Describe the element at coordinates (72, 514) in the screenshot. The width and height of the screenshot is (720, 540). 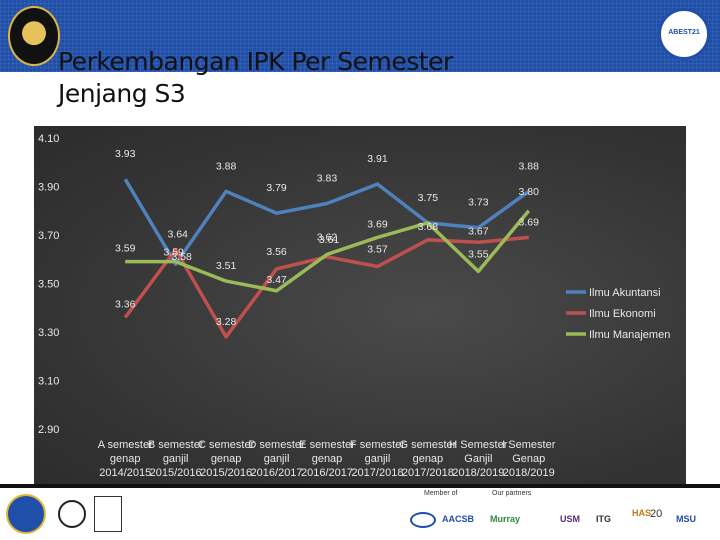
I see `registered-trademark-logo` at that location.